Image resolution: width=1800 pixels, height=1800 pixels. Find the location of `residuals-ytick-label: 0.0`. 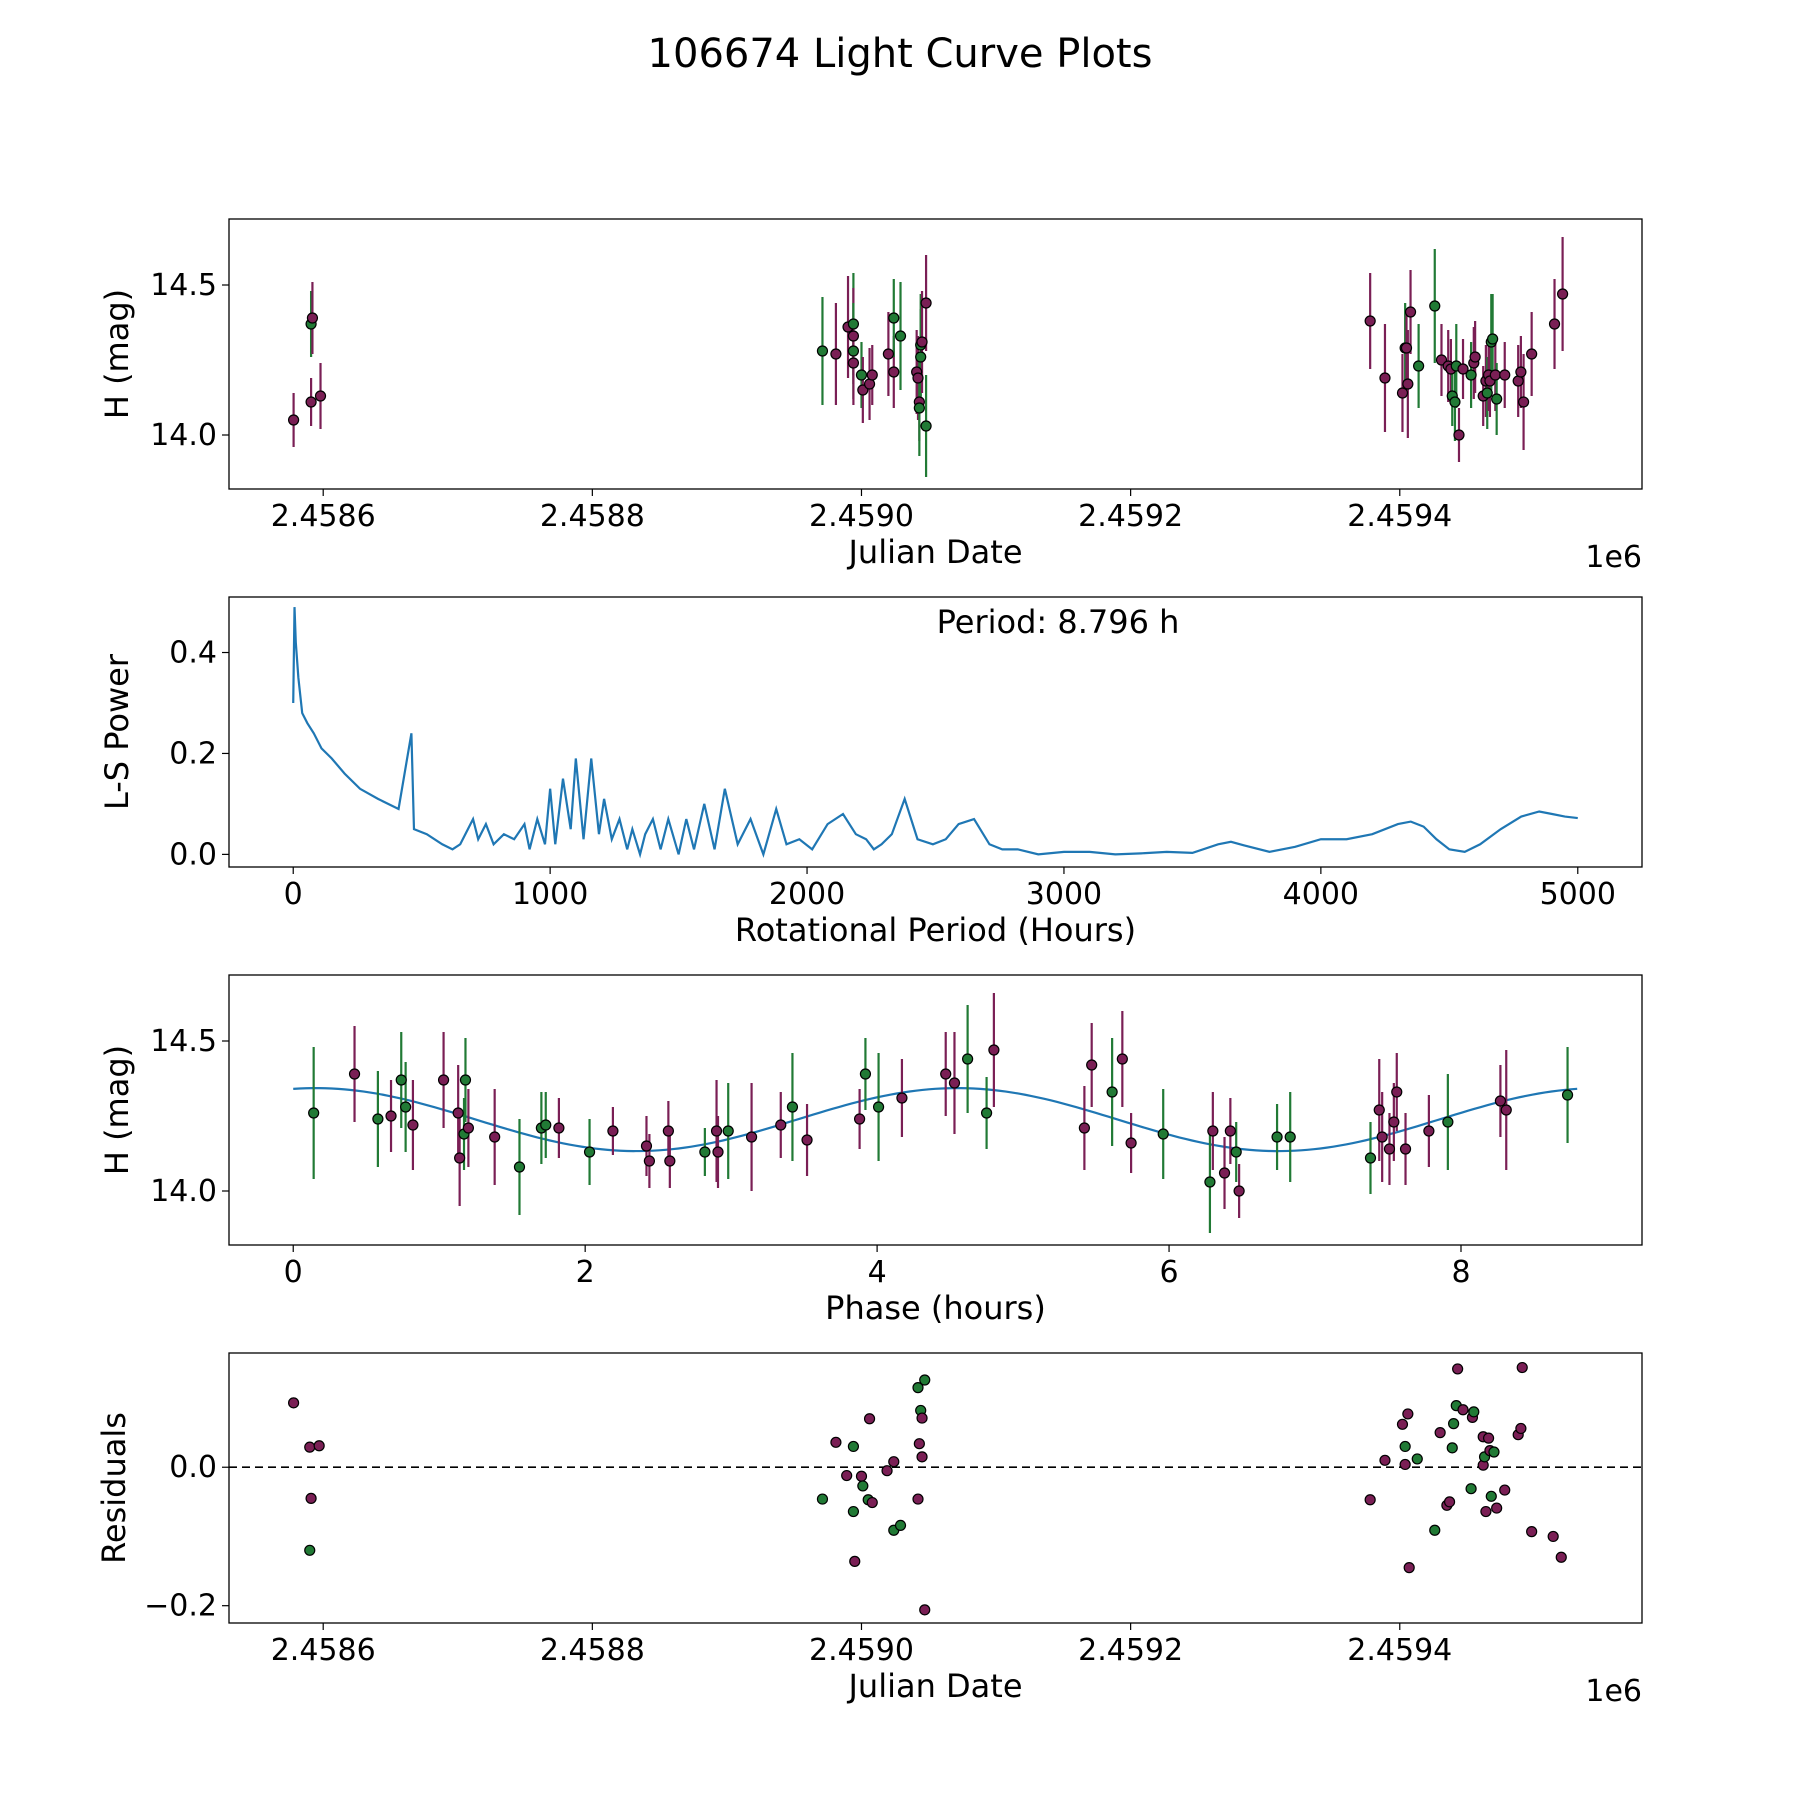

residuals-ytick-label: 0.0 is located at coordinates (193, 1467).